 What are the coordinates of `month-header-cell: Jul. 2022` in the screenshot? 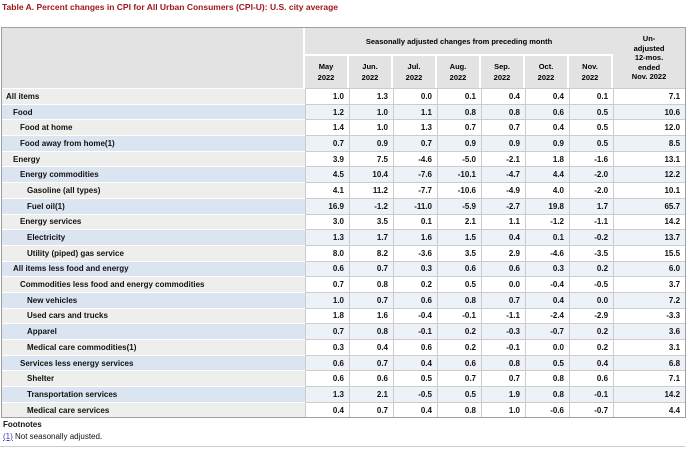 It's located at (415, 72).